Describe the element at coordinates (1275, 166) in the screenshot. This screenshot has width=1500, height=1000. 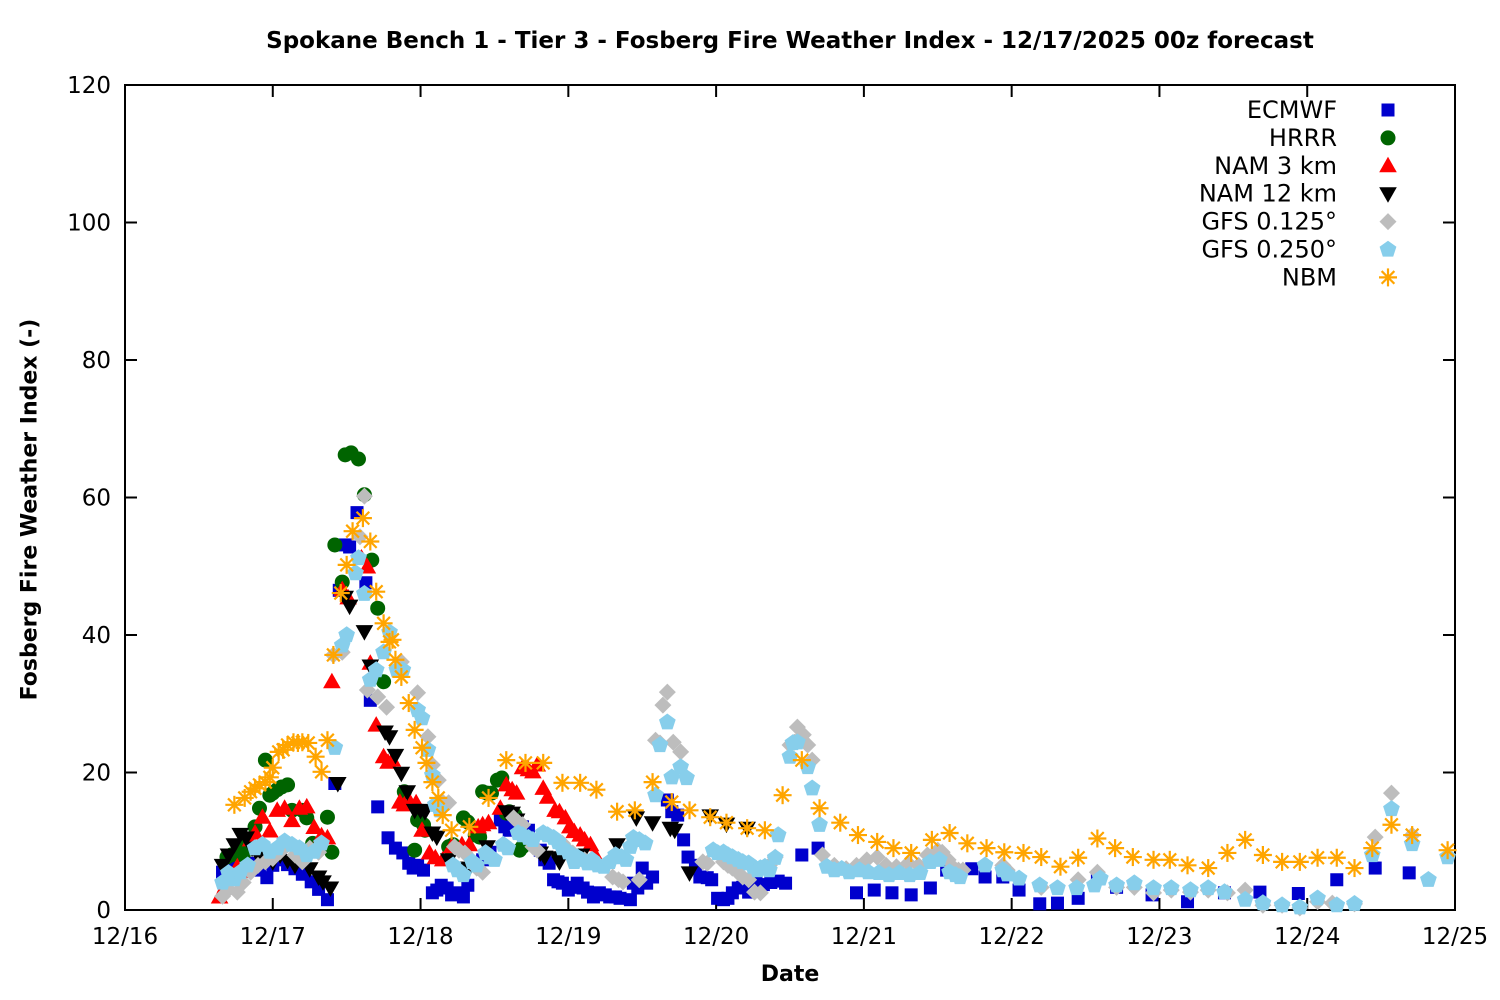
I see `legend-label: NAM 3 km` at that location.